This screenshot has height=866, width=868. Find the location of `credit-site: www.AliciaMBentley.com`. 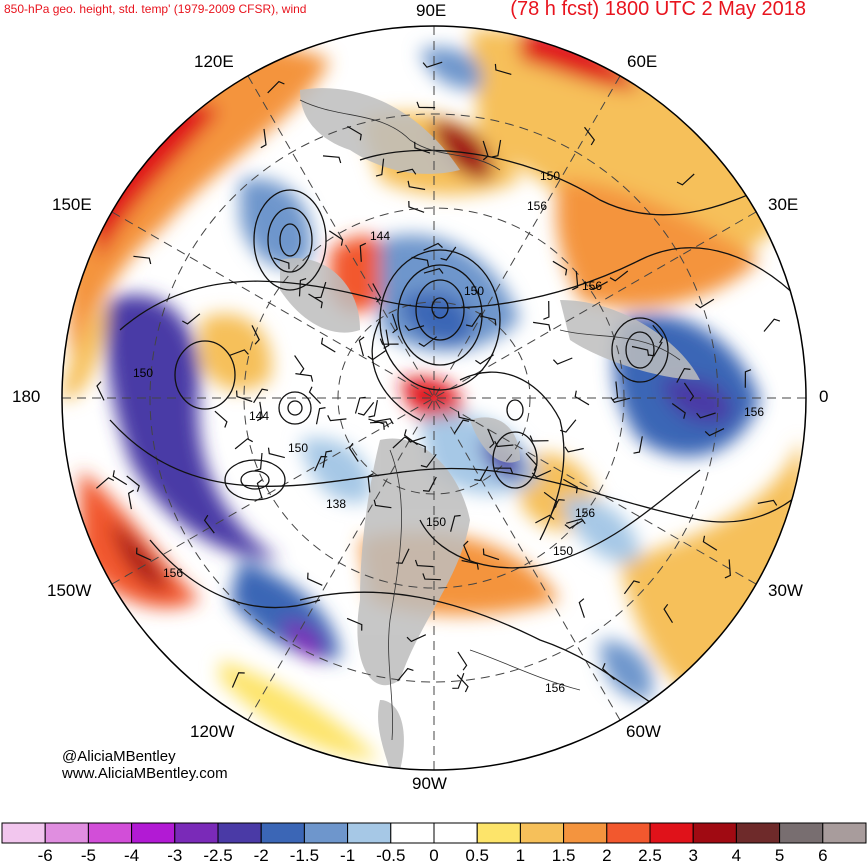

credit-site: www.AliciaMBentley.com is located at coordinates (145, 773).